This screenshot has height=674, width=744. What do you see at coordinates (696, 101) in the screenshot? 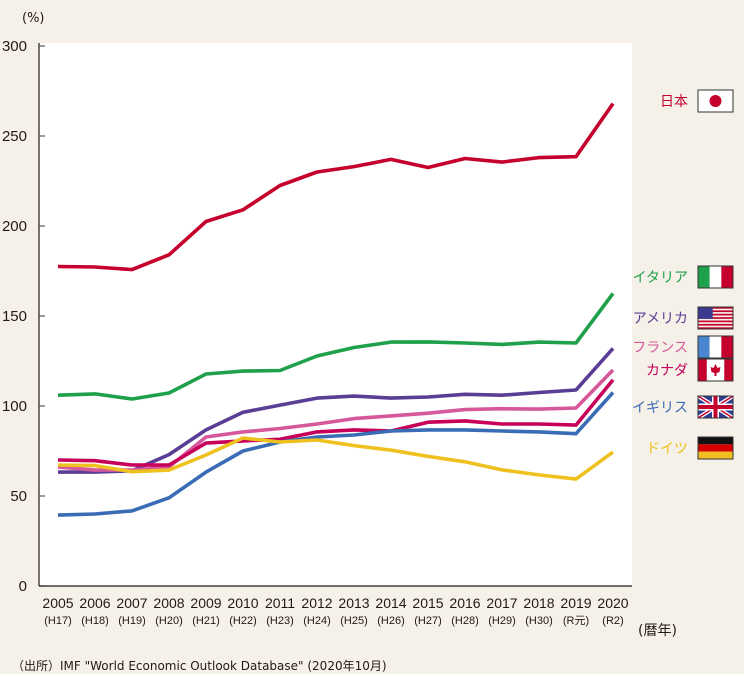
I see `legend-item-japan: 日本` at bounding box center [696, 101].